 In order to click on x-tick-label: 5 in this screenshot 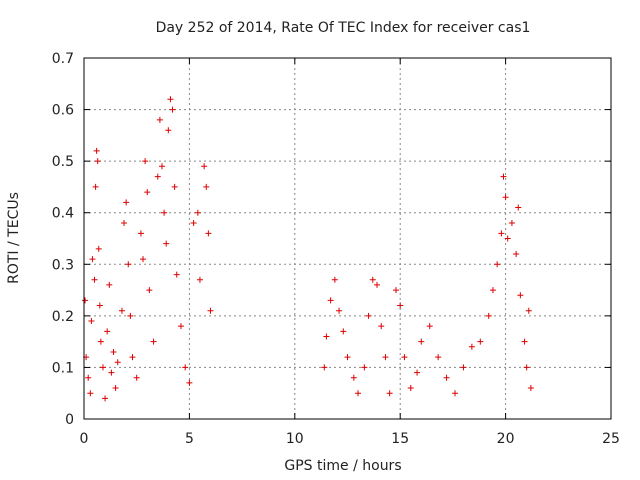, I will do `click(189, 439)`.